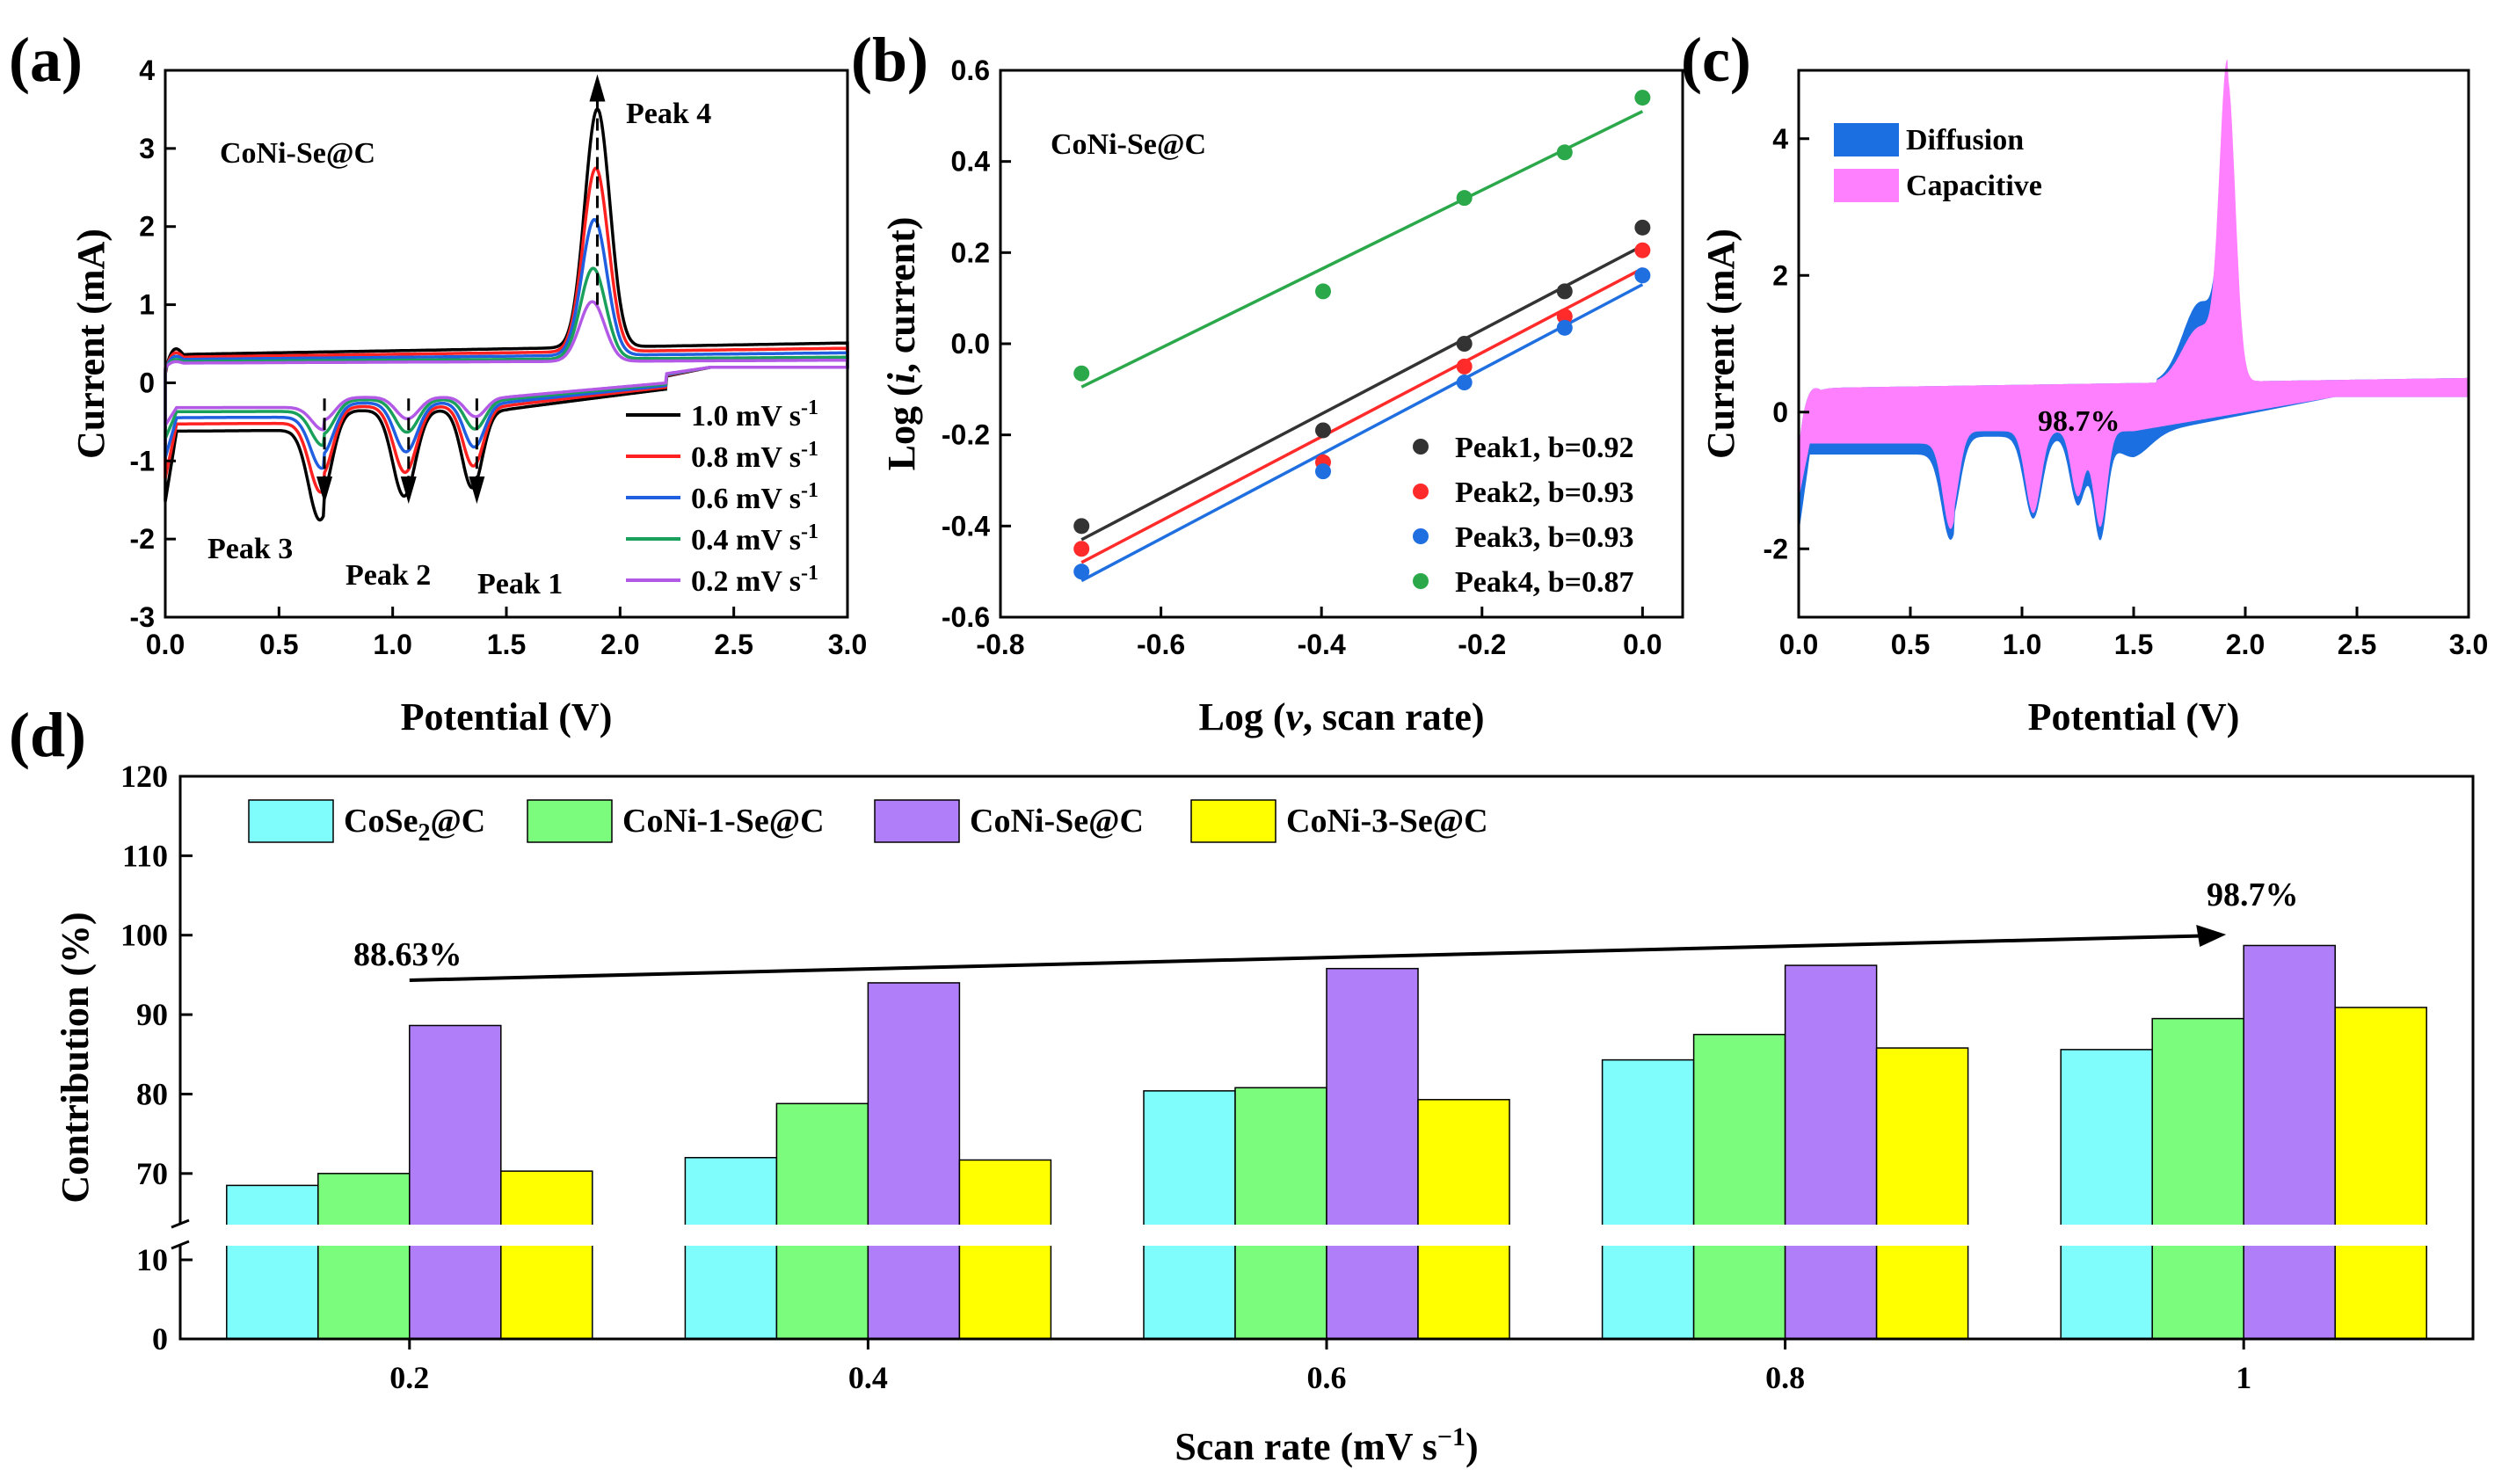  What do you see at coordinates (144, 936) in the screenshot?
I see `y-tick-label-d: 100` at bounding box center [144, 936].